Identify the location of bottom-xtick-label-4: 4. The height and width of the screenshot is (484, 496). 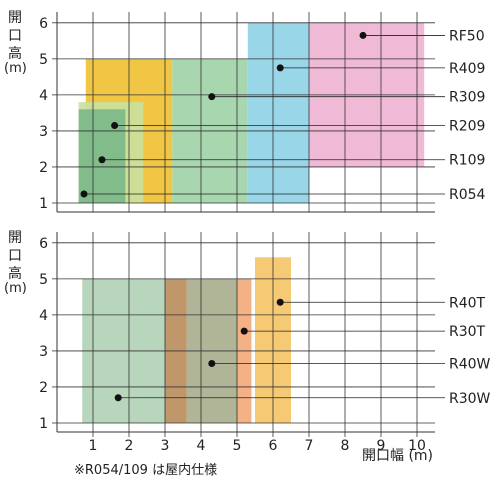
(201, 446).